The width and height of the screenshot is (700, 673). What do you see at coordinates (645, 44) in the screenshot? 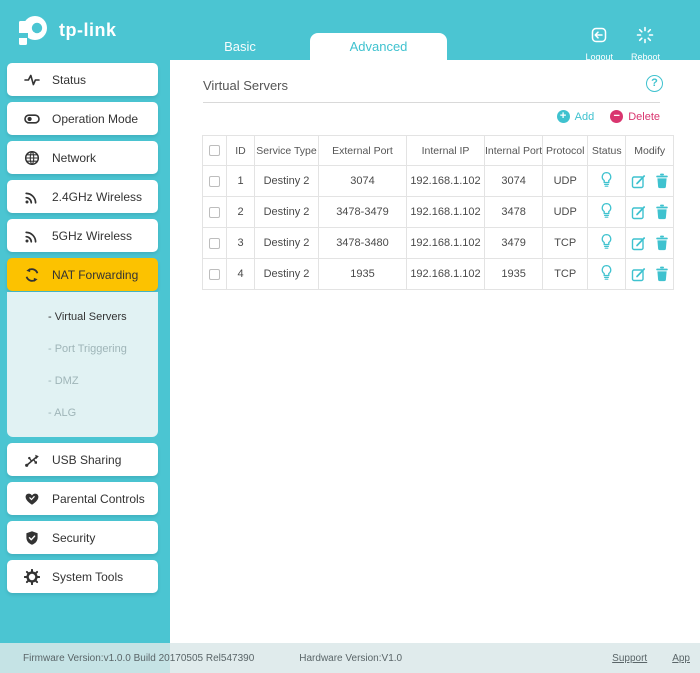
I see `reboot-button: Reboot` at bounding box center [645, 44].